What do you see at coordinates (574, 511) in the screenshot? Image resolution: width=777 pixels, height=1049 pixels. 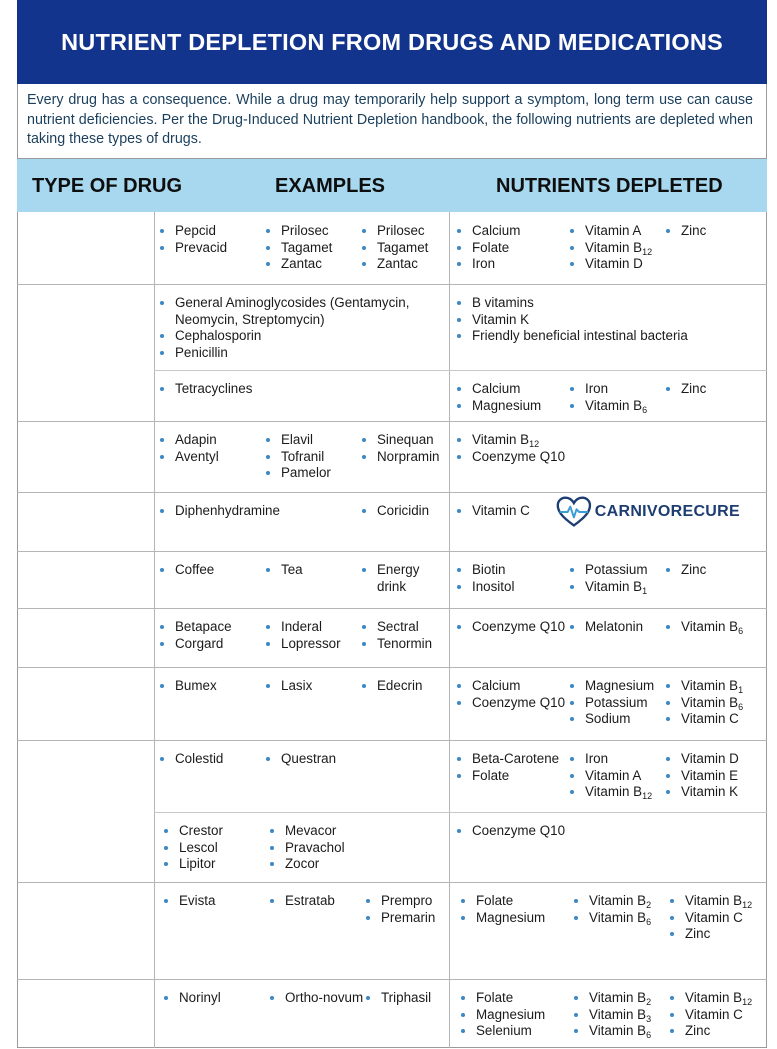 I see `heart-pulse-icon` at bounding box center [574, 511].